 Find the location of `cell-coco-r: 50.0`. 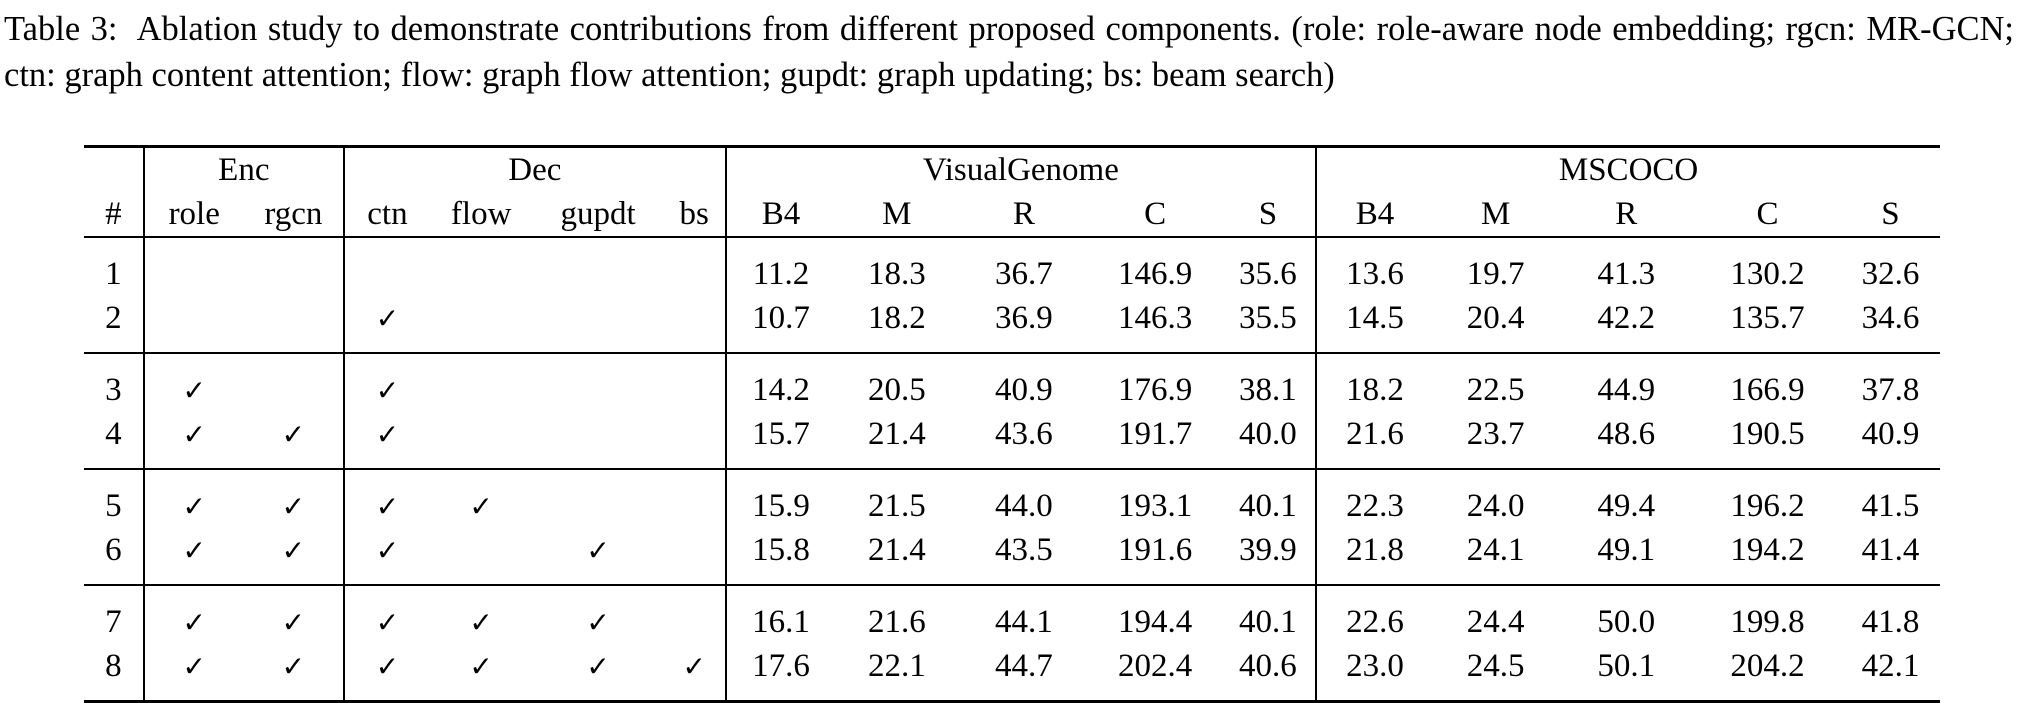

cell-coco-r: 50.0 is located at coordinates (1626, 621).